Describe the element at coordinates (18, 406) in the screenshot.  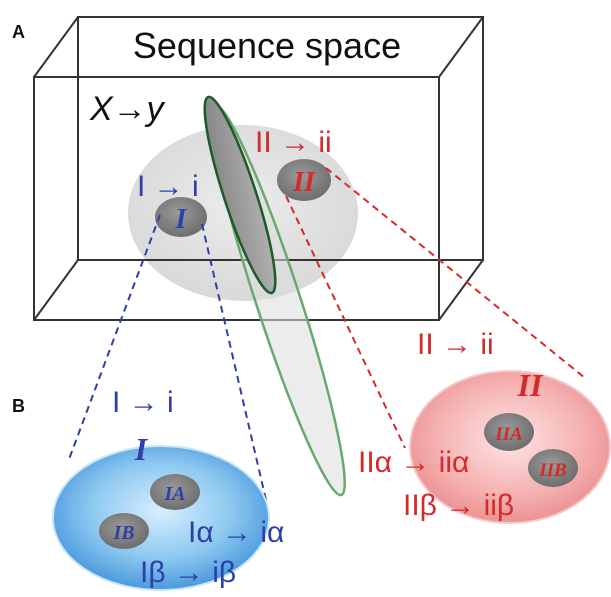
I see `panel-b-letter: B` at that location.